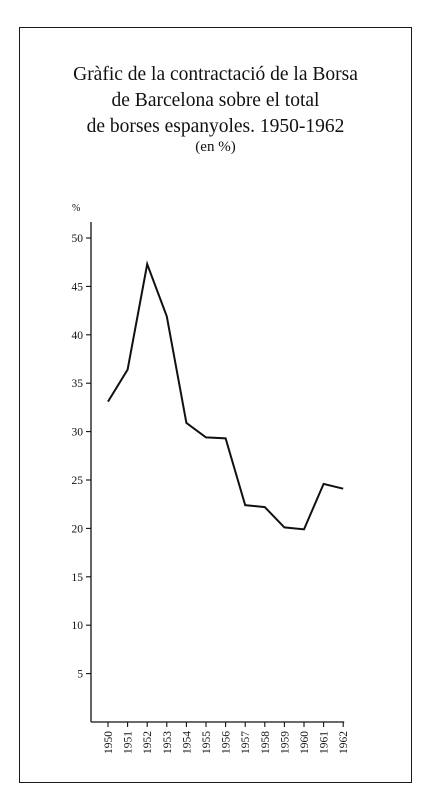  Describe the element at coordinates (215, 147) in the screenshot. I see `chart-subtitle: (en %)` at that location.